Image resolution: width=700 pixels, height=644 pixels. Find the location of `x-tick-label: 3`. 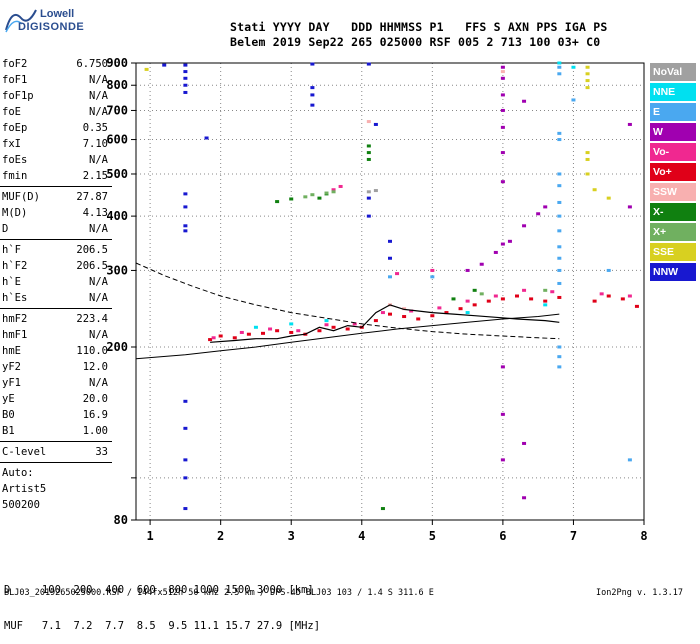

x-tick-label: 3 is located at coordinates (291, 536).